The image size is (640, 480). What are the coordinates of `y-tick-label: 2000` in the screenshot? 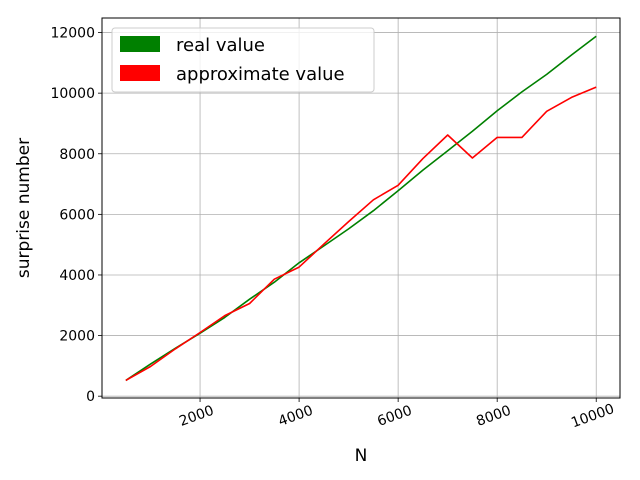 It's located at (77, 337).